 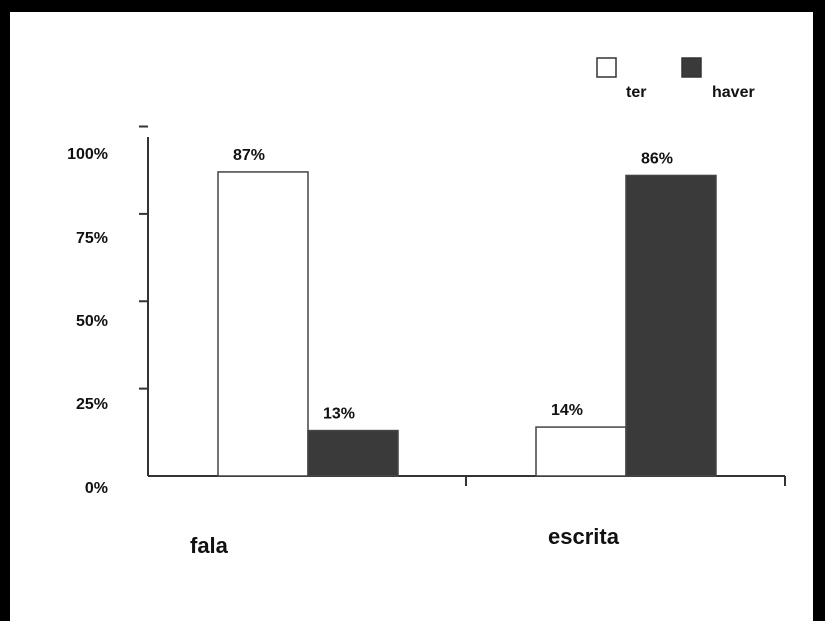 What do you see at coordinates (209, 545) in the screenshot?
I see `category-label-fala: fala` at bounding box center [209, 545].